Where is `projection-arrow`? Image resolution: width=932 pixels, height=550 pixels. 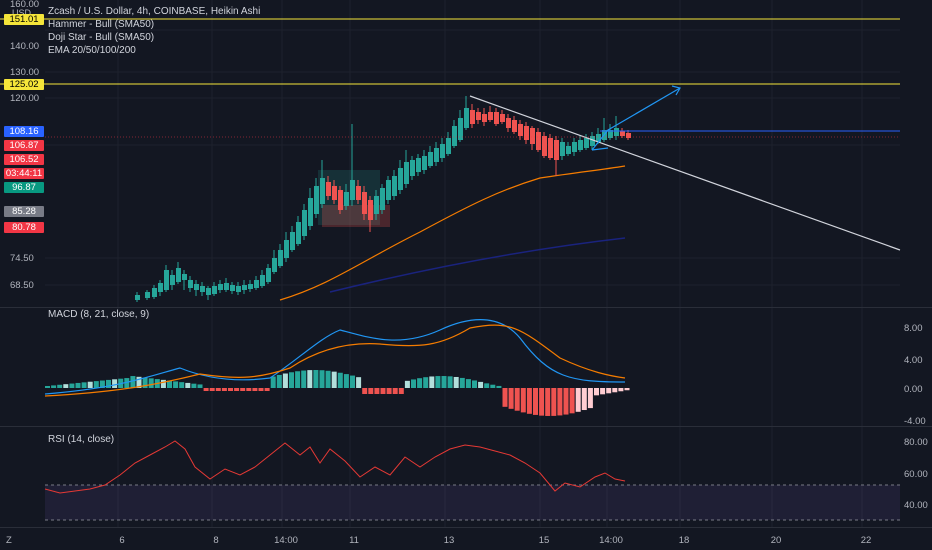 projection-arrow is located at coordinates (600, 149).